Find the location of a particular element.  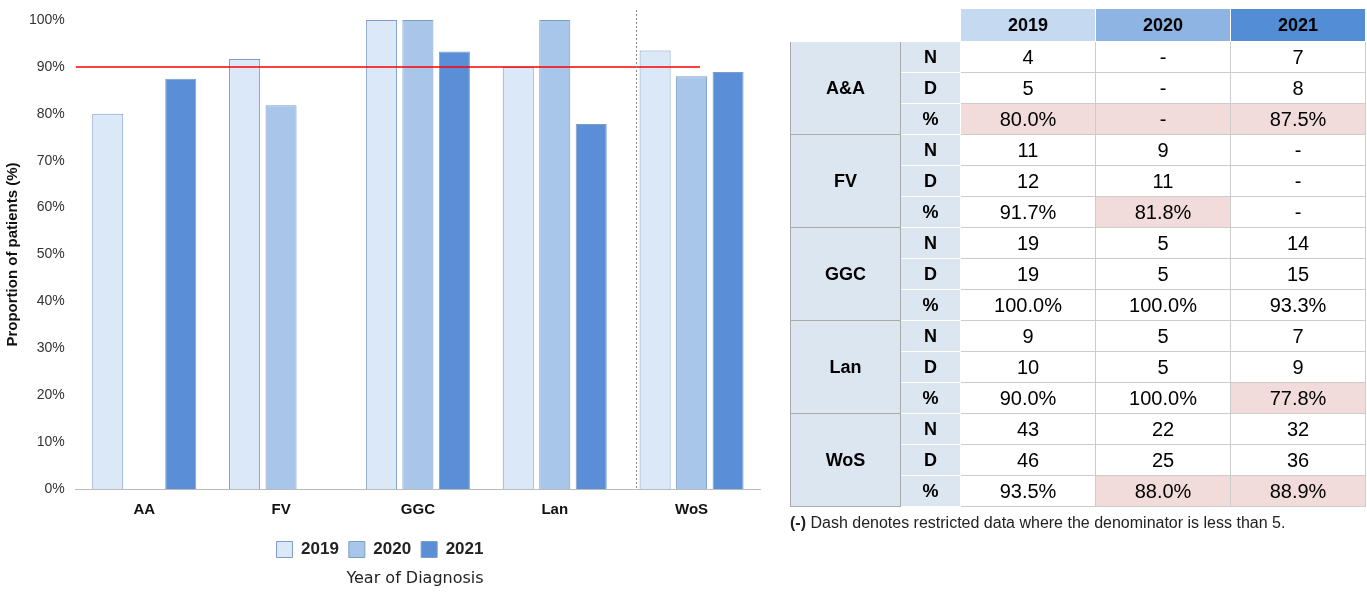

data-label: 43 is located at coordinates (1028, 429).